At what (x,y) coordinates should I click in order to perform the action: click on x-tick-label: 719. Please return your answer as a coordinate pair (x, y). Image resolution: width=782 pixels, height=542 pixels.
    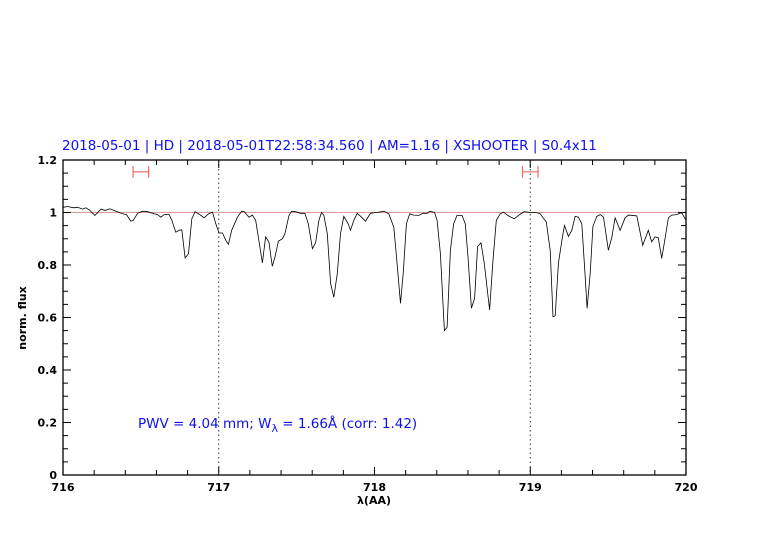
    Looking at the image, I should click on (530, 487).